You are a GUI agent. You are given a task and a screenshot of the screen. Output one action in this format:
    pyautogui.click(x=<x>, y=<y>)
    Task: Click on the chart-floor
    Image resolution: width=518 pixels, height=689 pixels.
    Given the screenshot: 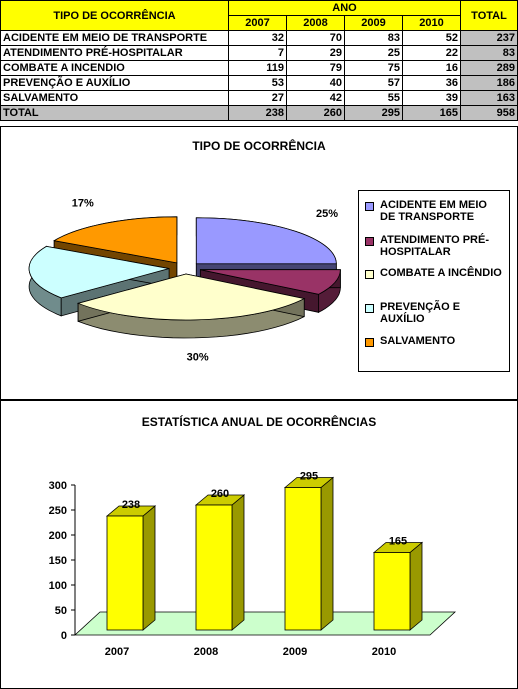 What is the action you would take?
    pyautogui.click(x=265, y=623)
    